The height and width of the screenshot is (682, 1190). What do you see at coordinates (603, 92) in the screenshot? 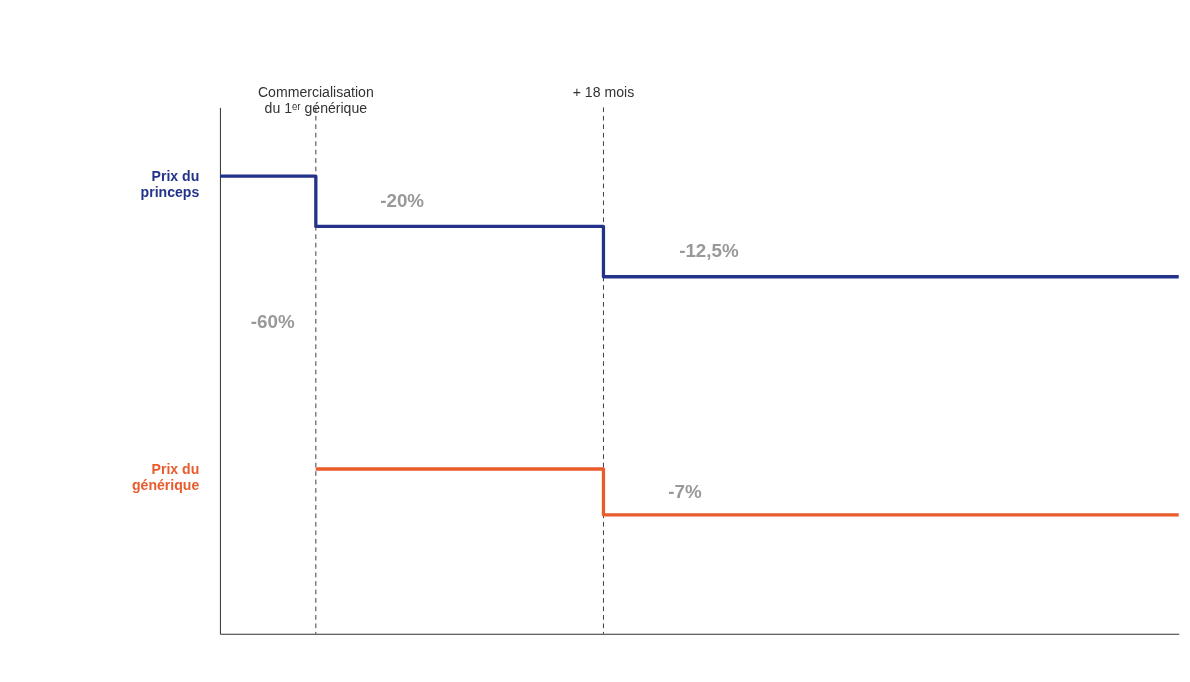
I see `text: + 18 mois` at bounding box center [603, 92].